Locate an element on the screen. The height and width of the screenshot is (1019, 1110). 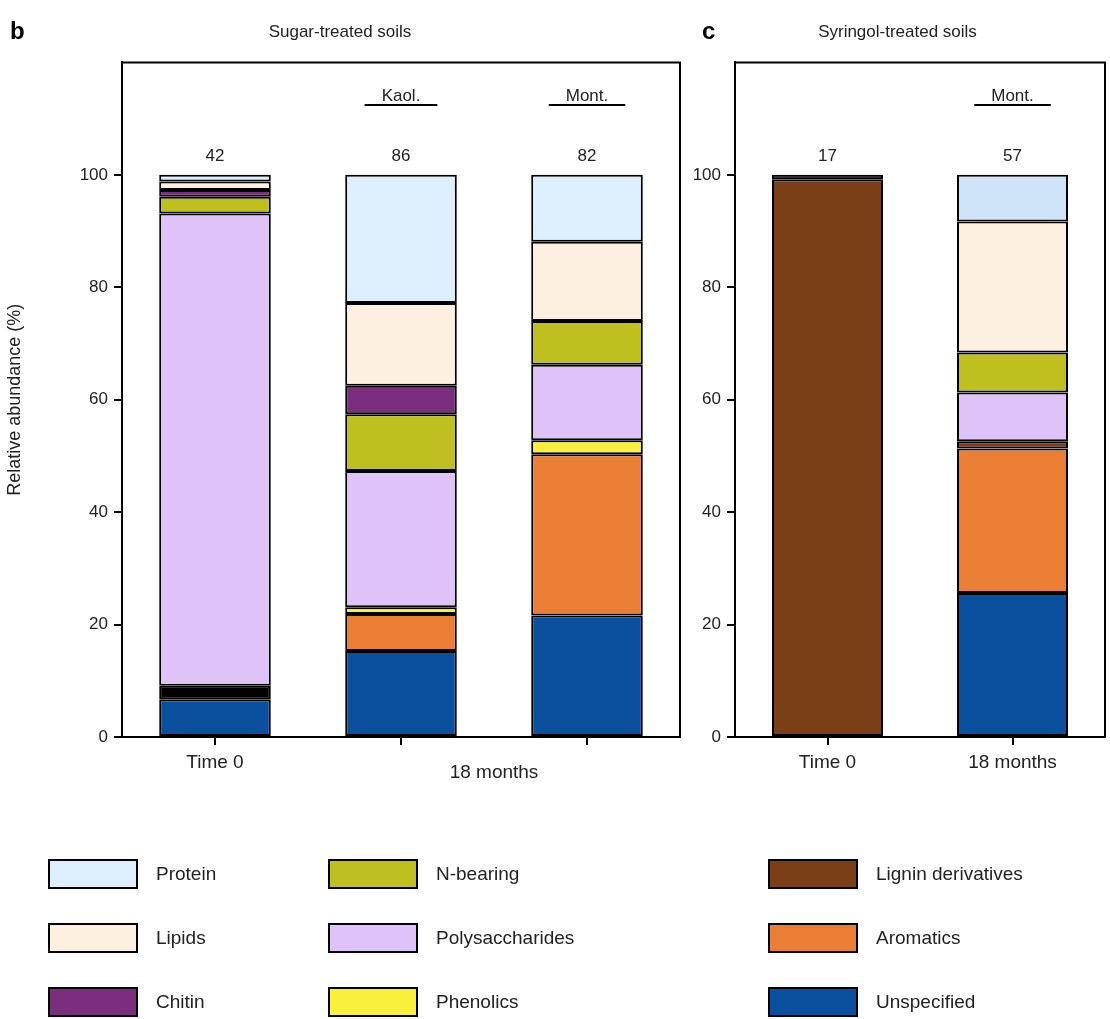
annotation: 57 is located at coordinates (1012, 156).